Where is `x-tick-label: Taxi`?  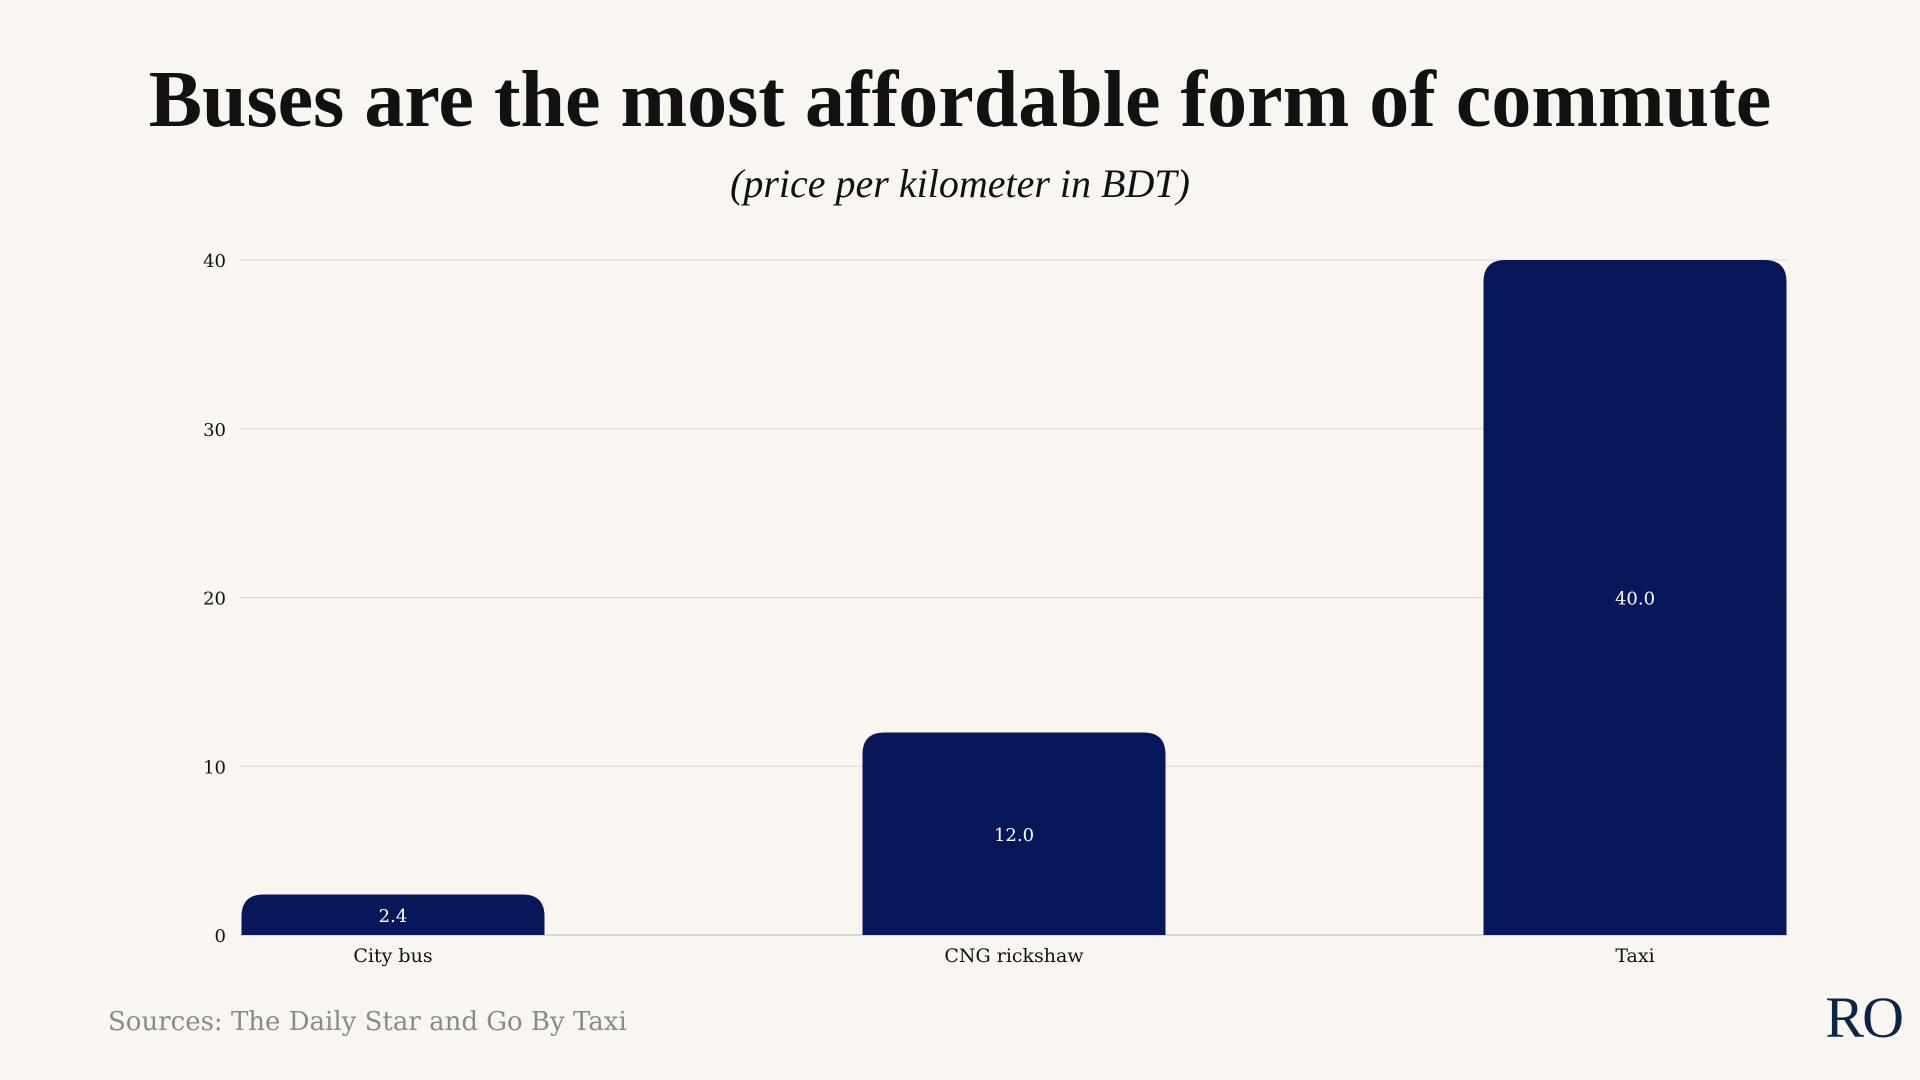
x-tick-label: Taxi is located at coordinates (1634, 956).